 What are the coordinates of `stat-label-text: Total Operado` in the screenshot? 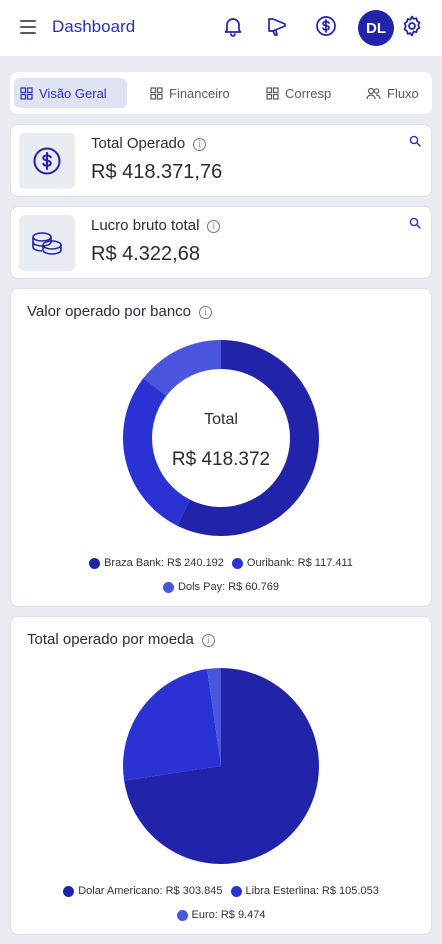 It's located at (138, 143).